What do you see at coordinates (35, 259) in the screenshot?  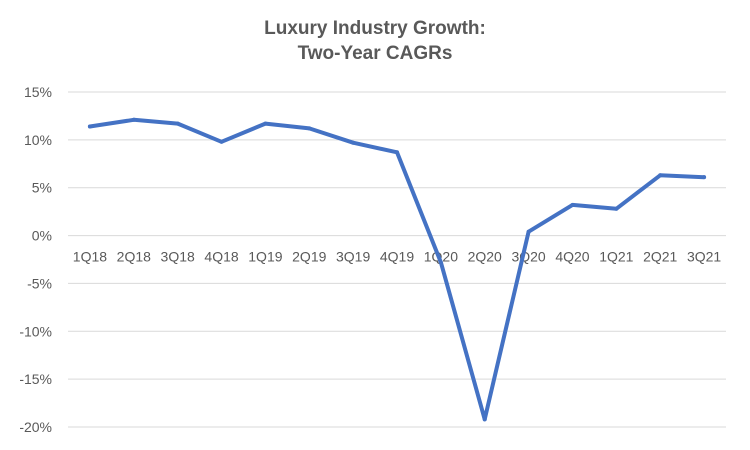 I see `y-axis-tick-labels: 15% 10% 5% 0% -5% -10% -15% -20%` at bounding box center [35, 259].